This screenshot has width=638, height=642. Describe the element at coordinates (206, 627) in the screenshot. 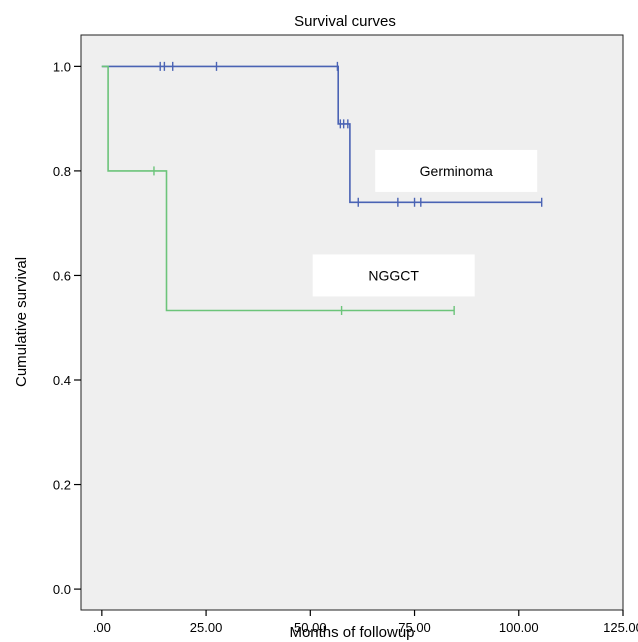

I see `x-tick-label: 25.00` at that location.